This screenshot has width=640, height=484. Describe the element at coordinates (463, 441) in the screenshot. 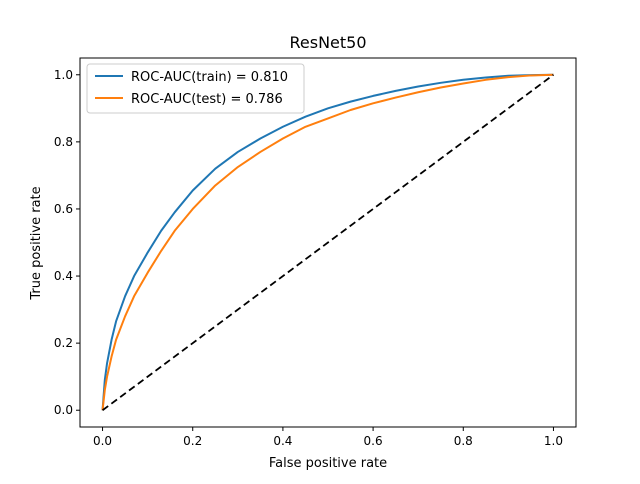

I see `x-tick-label: 0.8` at that location.